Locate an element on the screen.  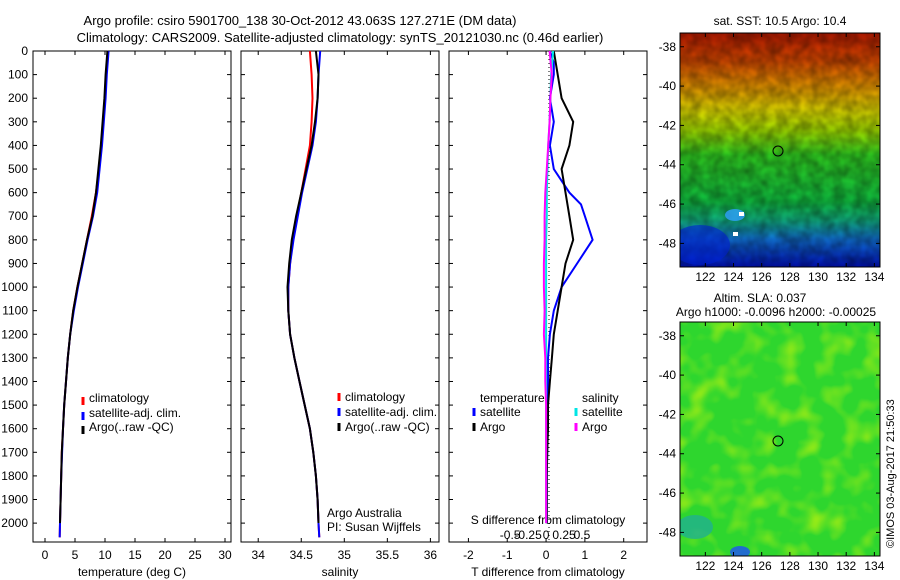
x-tick-label: 35 is located at coordinates (345, 555).